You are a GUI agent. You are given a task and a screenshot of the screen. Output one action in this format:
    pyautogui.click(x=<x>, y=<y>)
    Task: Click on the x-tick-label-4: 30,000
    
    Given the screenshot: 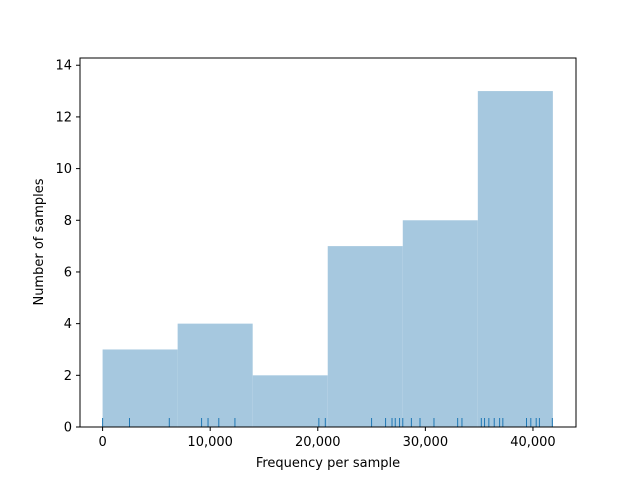 What is the action you would take?
    pyautogui.click(x=426, y=442)
    